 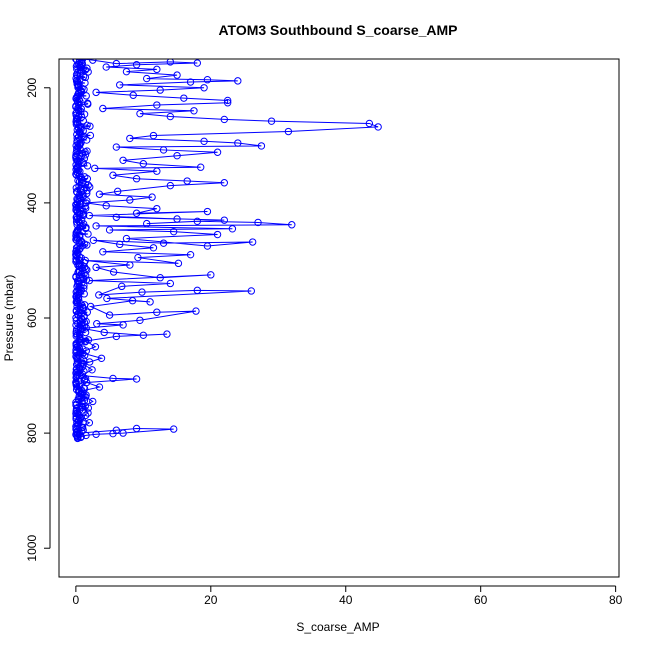 I want to click on x-tick-label: 20, so click(x=211, y=600).